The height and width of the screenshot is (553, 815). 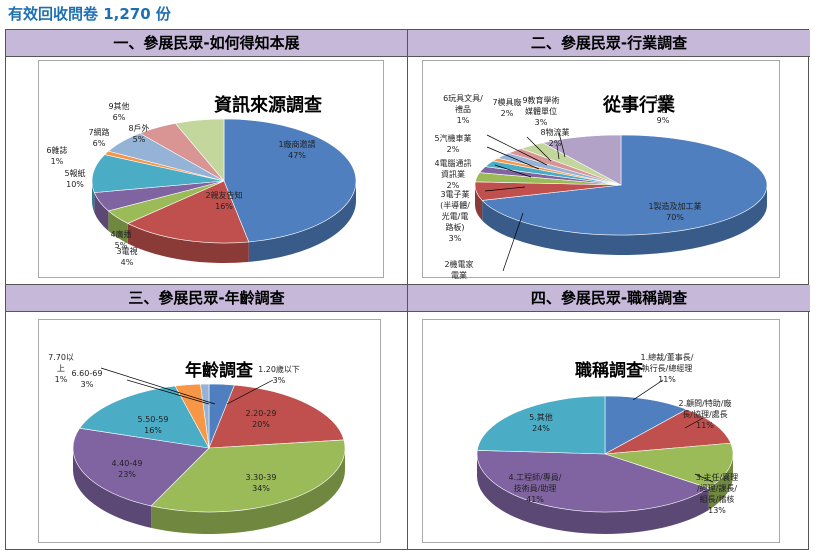 What do you see at coordinates (458, 269) in the screenshot?
I see `slice-label: 2機電家電業6%` at bounding box center [458, 269].